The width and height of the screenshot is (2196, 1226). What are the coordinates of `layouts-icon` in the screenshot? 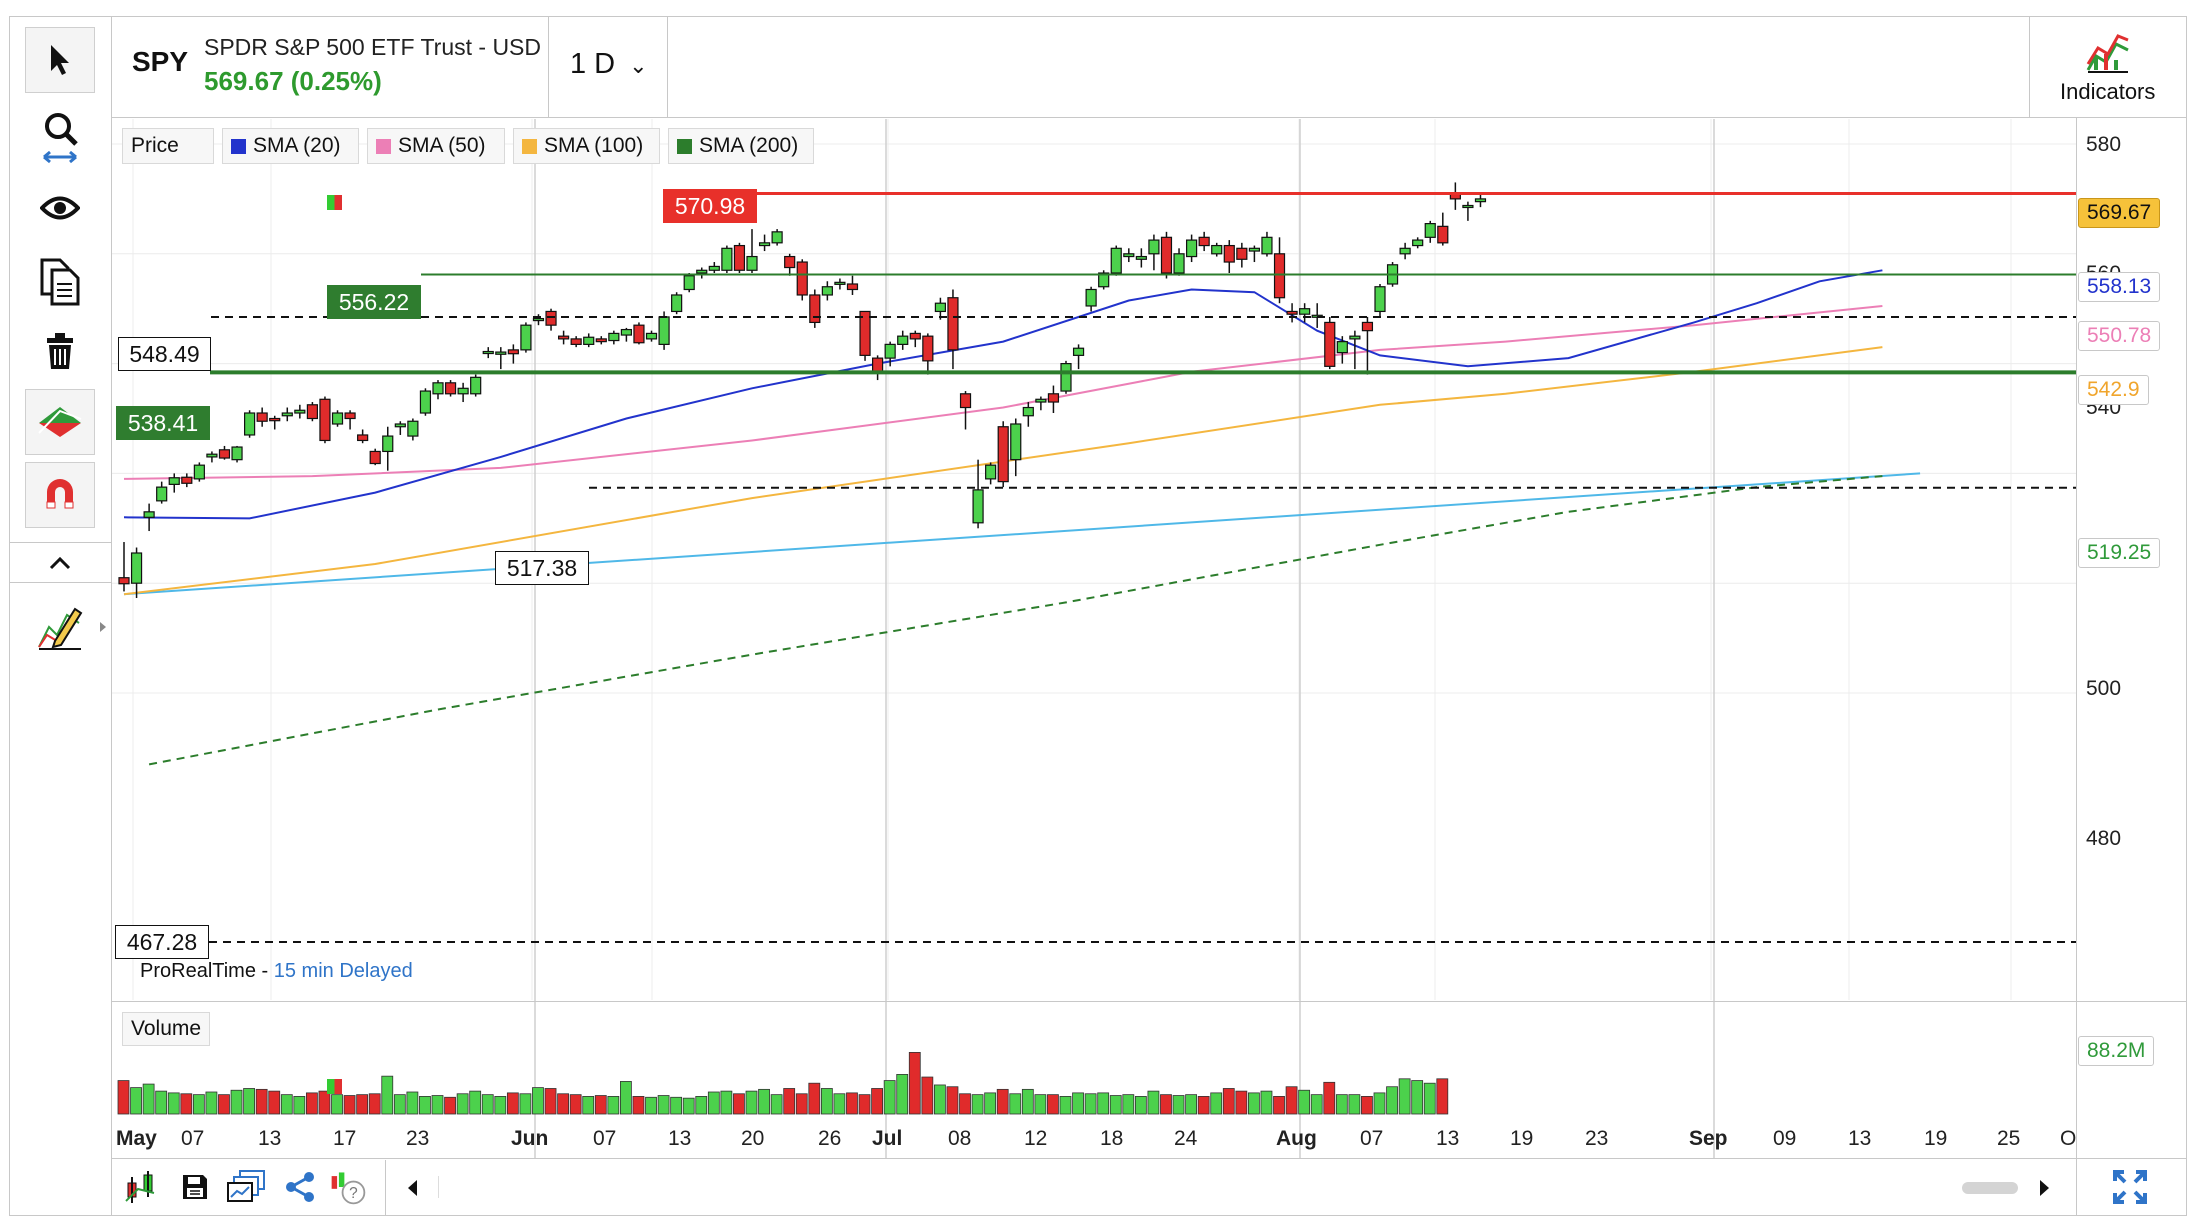 It's located at (246, 1186).